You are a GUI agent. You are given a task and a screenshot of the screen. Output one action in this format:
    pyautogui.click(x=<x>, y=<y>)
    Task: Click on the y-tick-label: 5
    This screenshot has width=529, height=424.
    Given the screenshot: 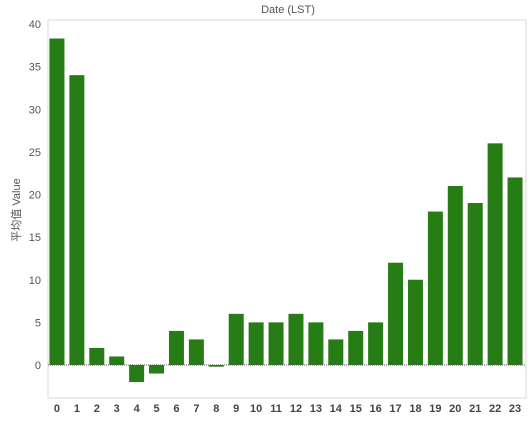 What is the action you would take?
    pyautogui.click(x=38, y=323)
    